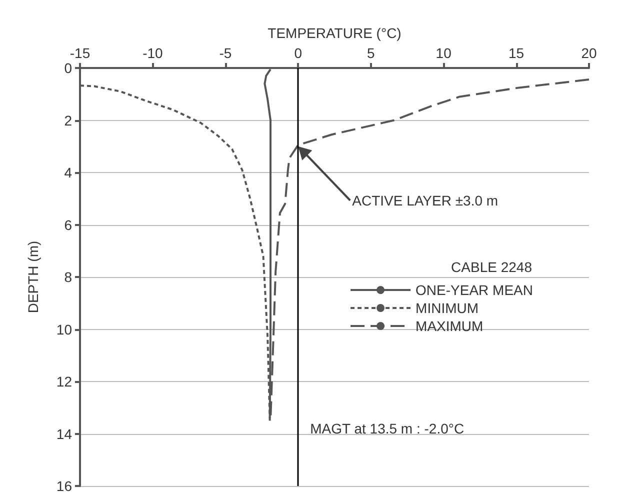 This screenshot has height=504, width=621. Describe the element at coordinates (335, 33) in the screenshot. I see `chart-title: TEMPERATURE (°C)` at that location.